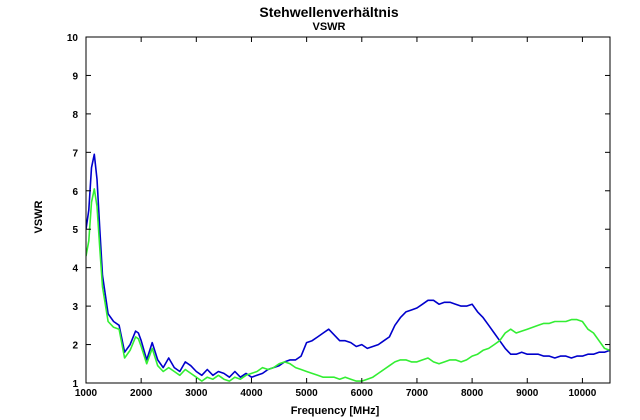  What do you see at coordinates (75, 230) in the screenshot?
I see `y-tick-label: 5` at bounding box center [75, 230].